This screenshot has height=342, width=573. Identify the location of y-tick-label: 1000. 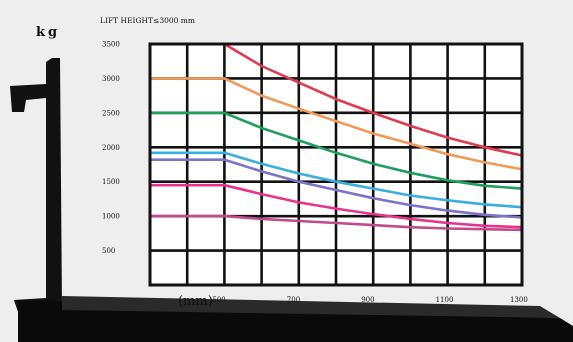
(111, 217).